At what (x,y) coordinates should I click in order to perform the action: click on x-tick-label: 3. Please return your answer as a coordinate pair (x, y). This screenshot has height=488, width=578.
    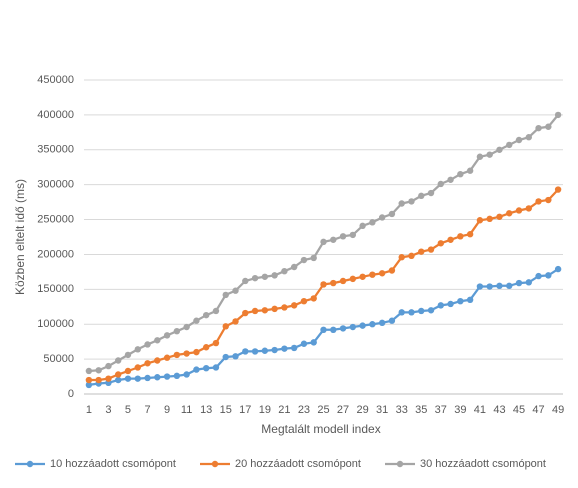
    Looking at the image, I should click on (108, 410).